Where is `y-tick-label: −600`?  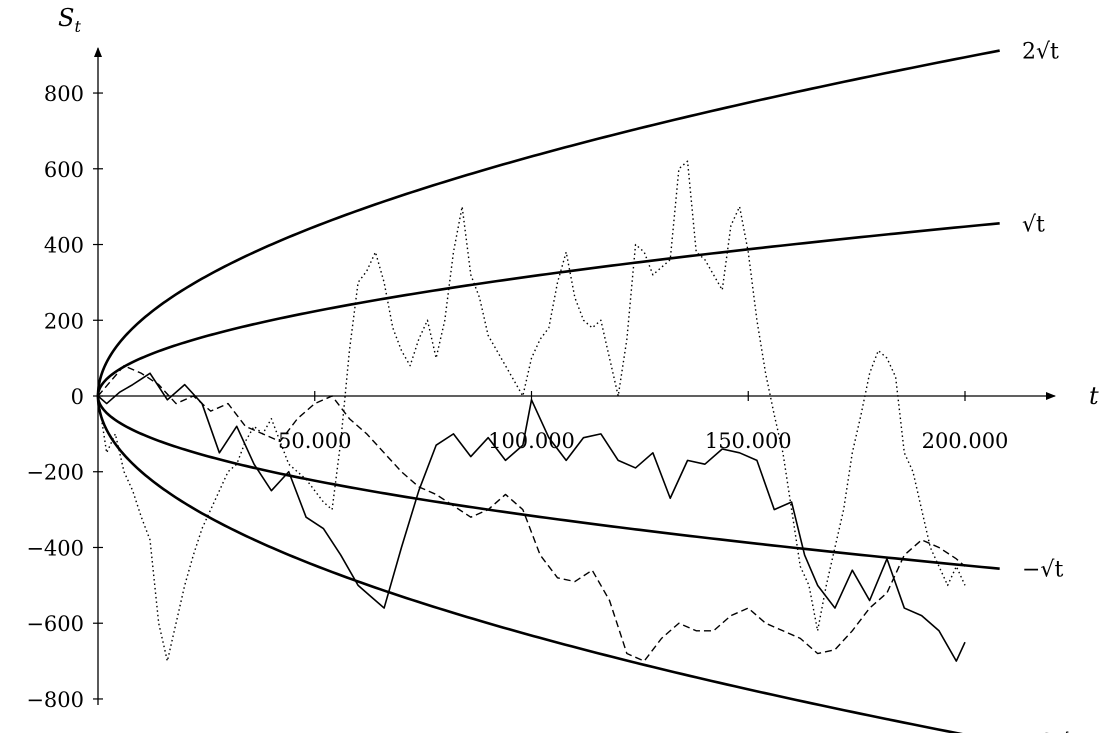
y-tick-label: −600 is located at coordinates (55, 624).